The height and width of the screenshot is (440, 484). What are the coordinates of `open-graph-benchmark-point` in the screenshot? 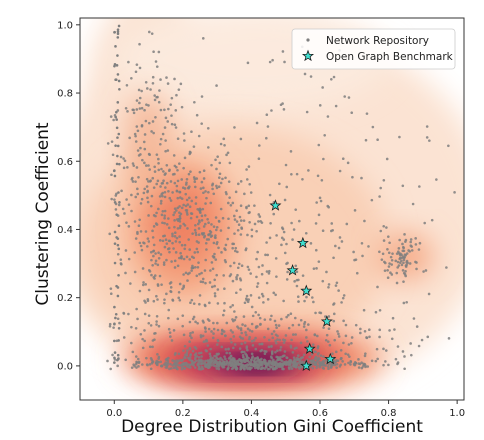 It's located at (302, 242).